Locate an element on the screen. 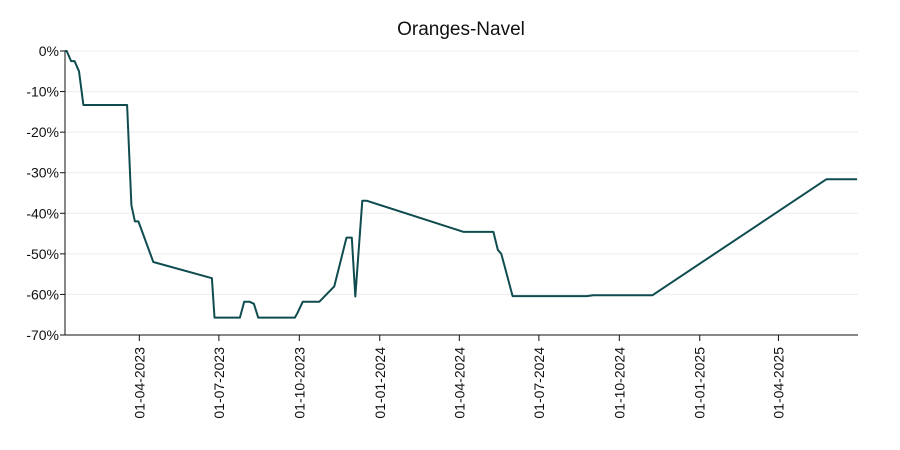 The height and width of the screenshot is (450, 900). y-axis-ticks: 0% -10% -20% -30% -40% -50% -60% -70% is located at coordinates (45, 193).